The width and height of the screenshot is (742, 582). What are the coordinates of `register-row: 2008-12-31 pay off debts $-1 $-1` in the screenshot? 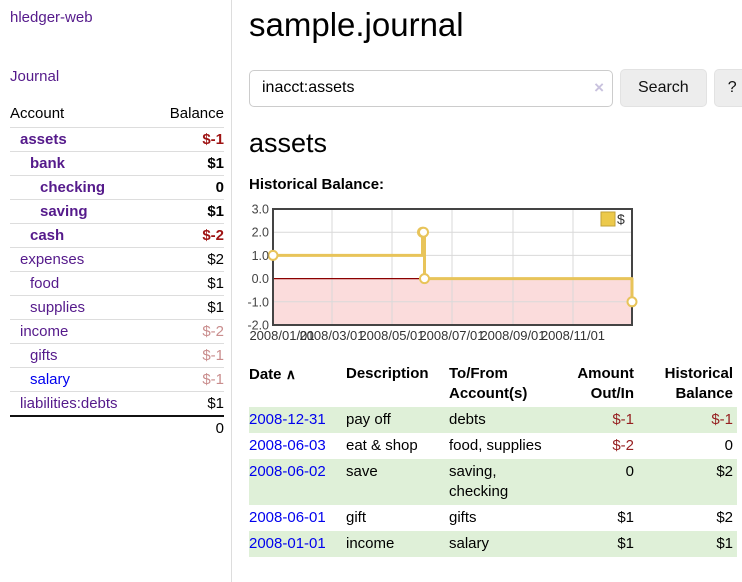 It's located at (493, 420).